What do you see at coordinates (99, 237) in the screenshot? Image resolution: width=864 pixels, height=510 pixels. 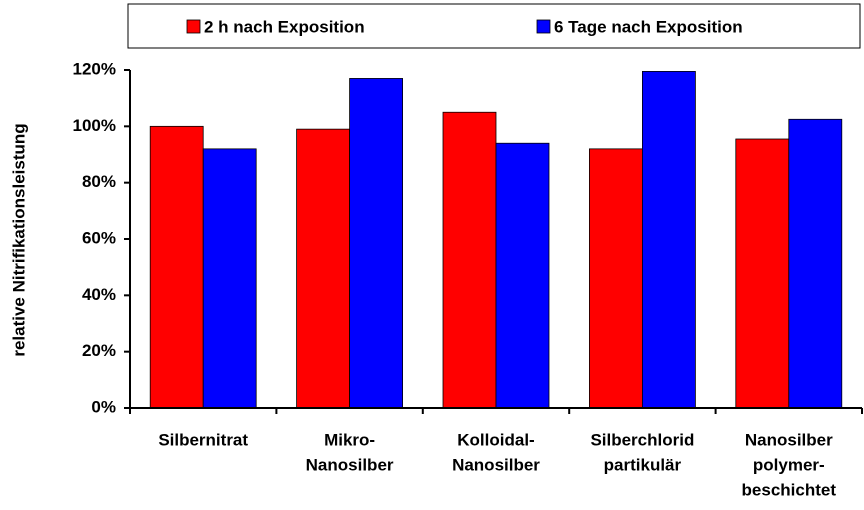 I see `y-tick-label: 60%` at bounding box center [99, 237].